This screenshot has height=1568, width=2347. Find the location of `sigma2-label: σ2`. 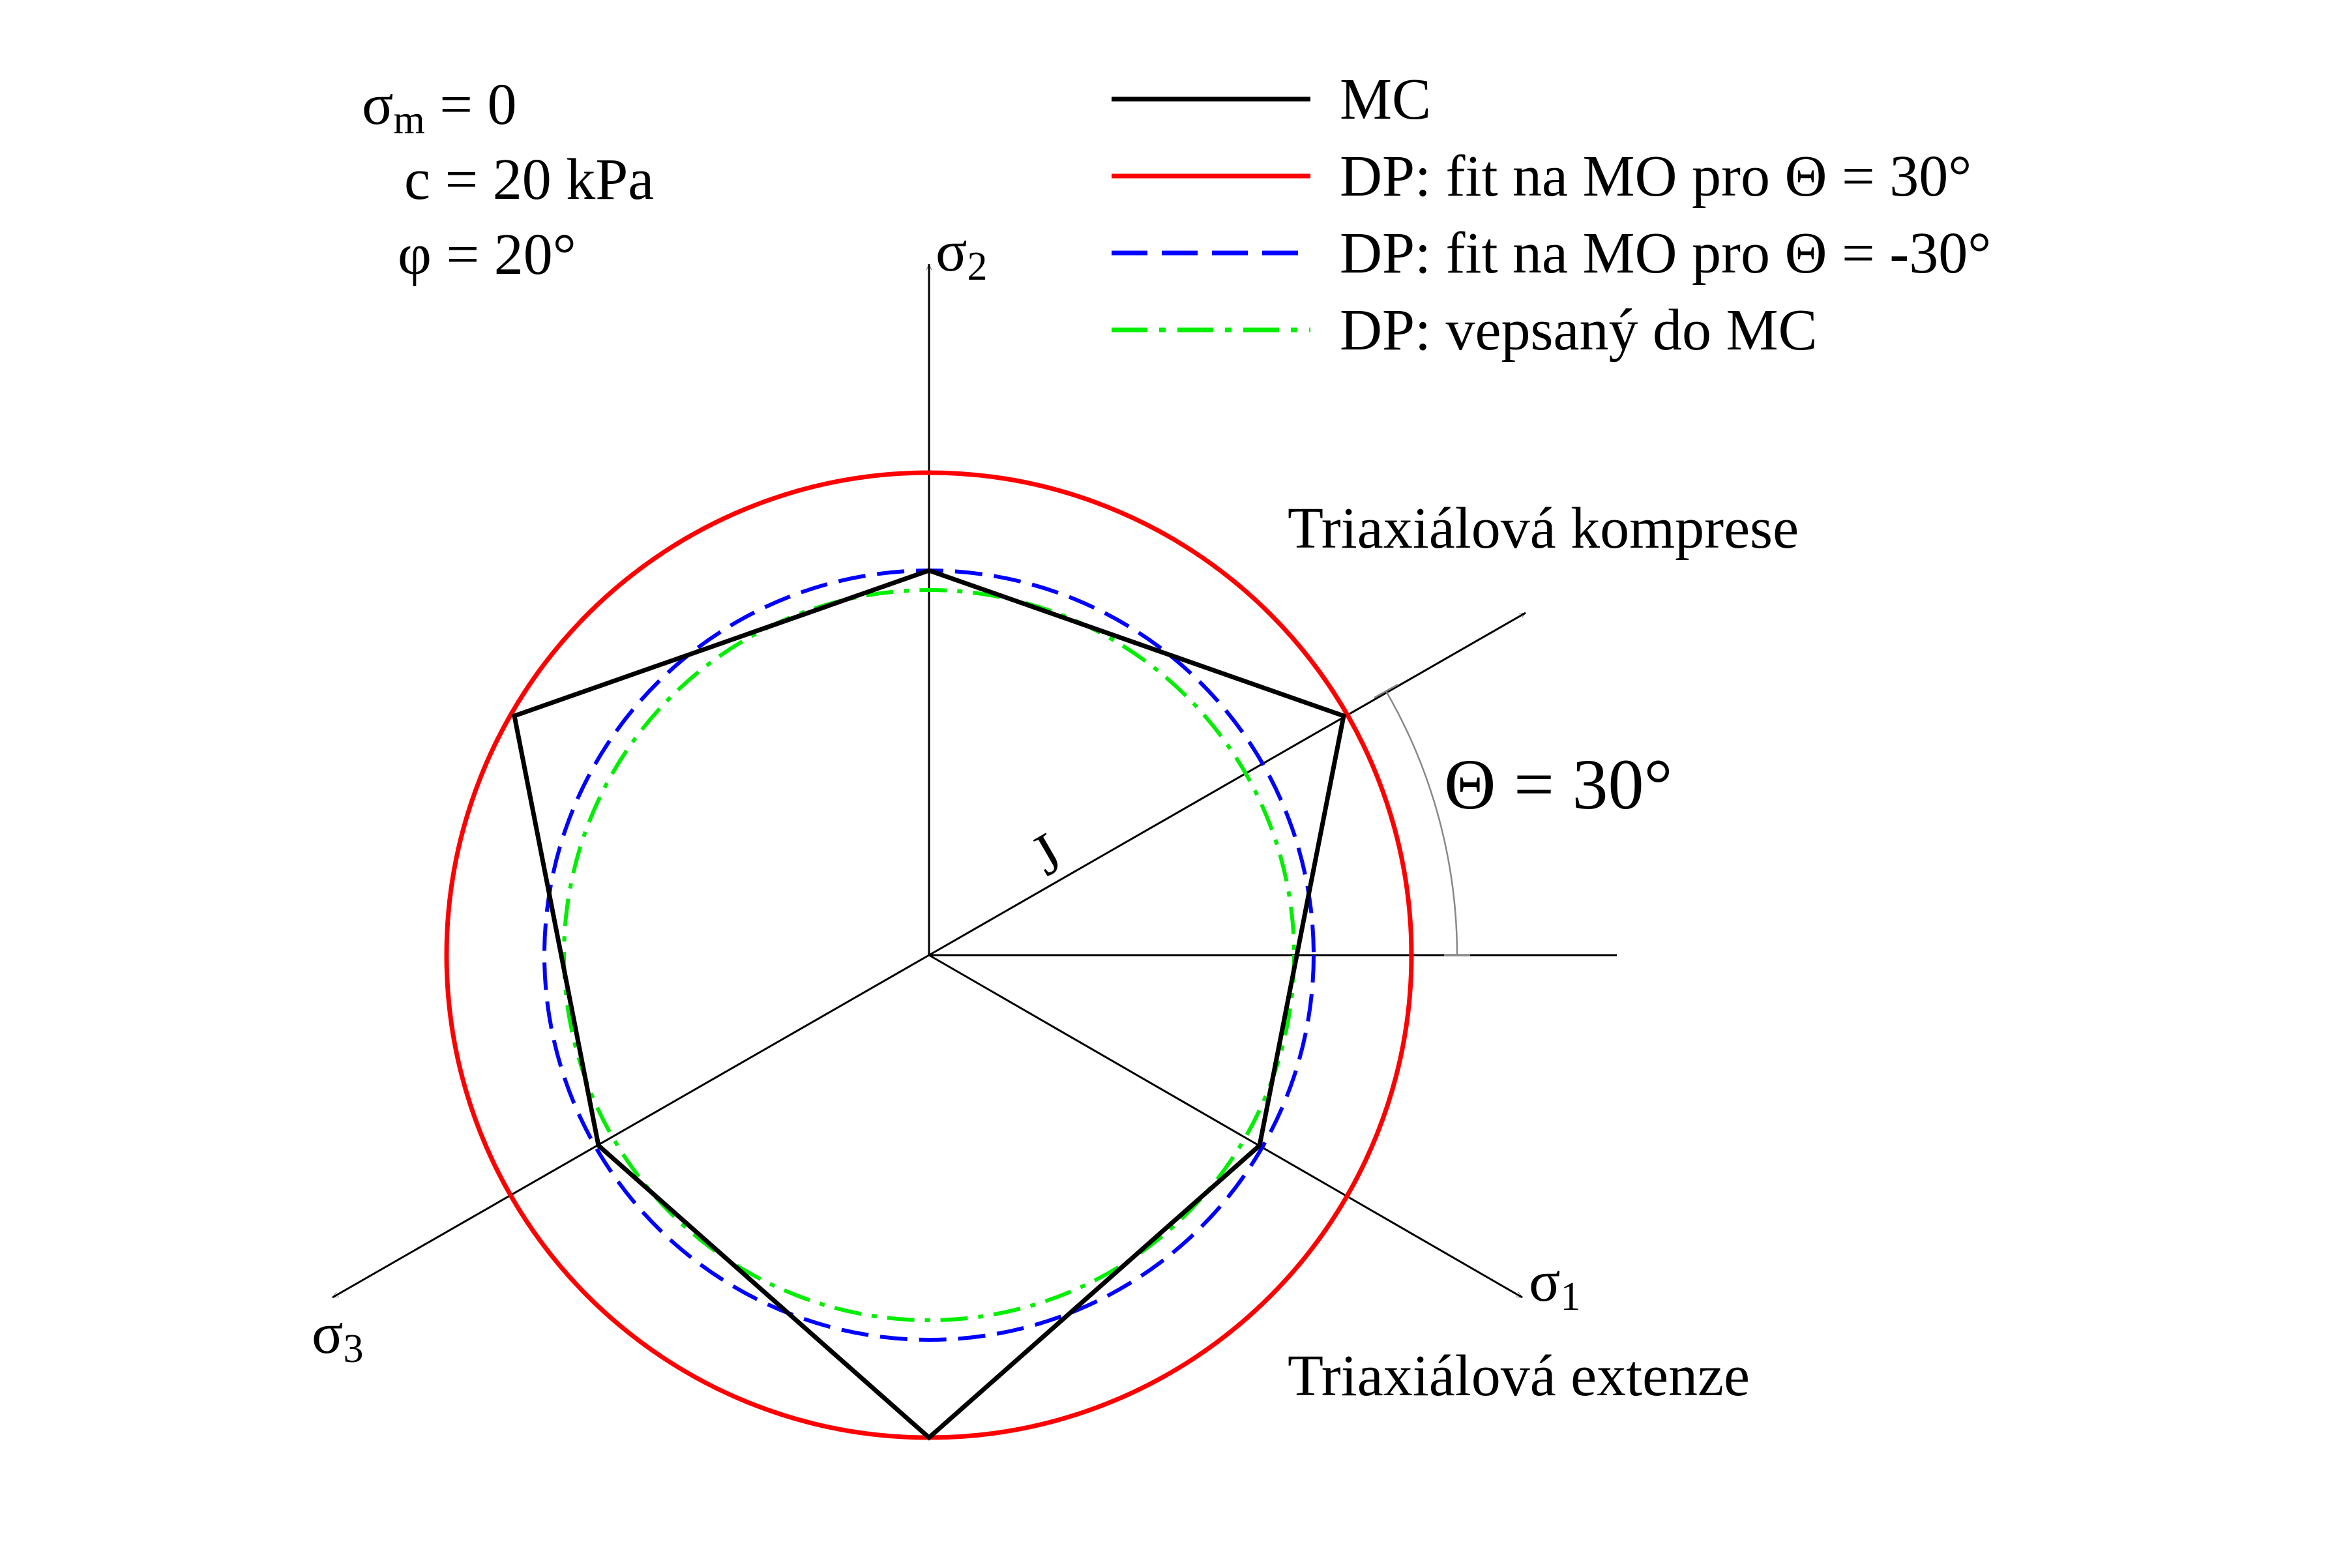

sigma2-label: σ2 is located at coordinates (962, 254).